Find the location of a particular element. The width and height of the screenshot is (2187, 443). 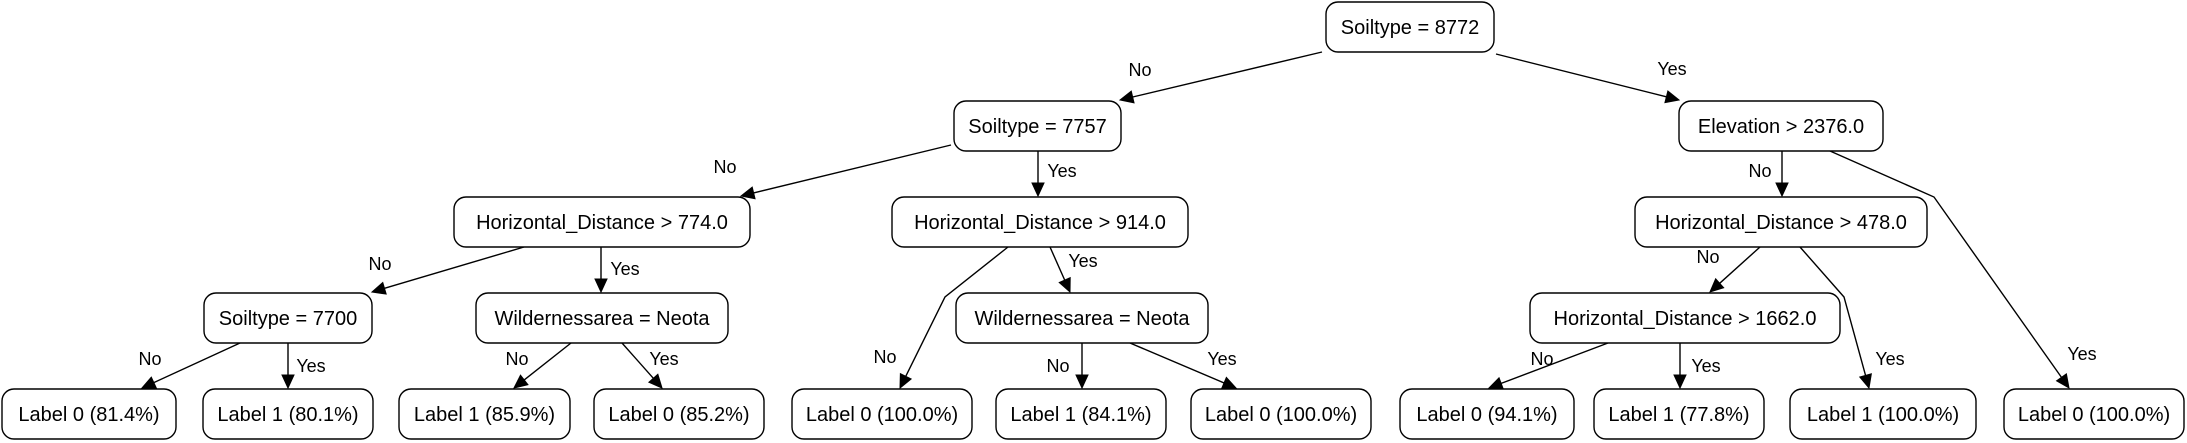

node-label: Soiltype = 7700 is located at coordinates (288, 319).